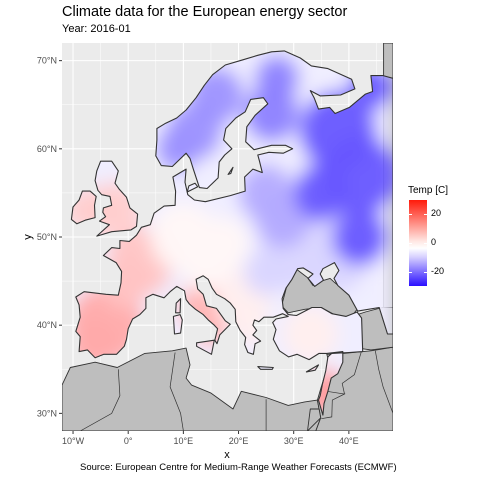 The width and height of the screenshot is (480, 480). Describe the element at coordinates (47, 325) in the screenshot. I see `y-tick-label: 40°N` at that location.